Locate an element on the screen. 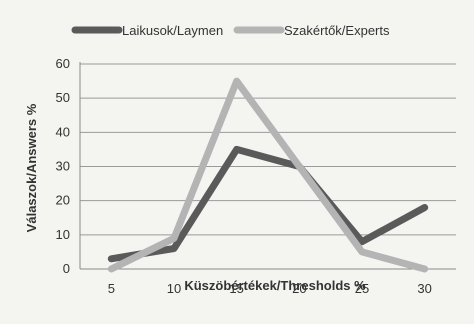  x-axis-title: Küszöbértékek/Thresholds % is located at coordinates (275, 285).